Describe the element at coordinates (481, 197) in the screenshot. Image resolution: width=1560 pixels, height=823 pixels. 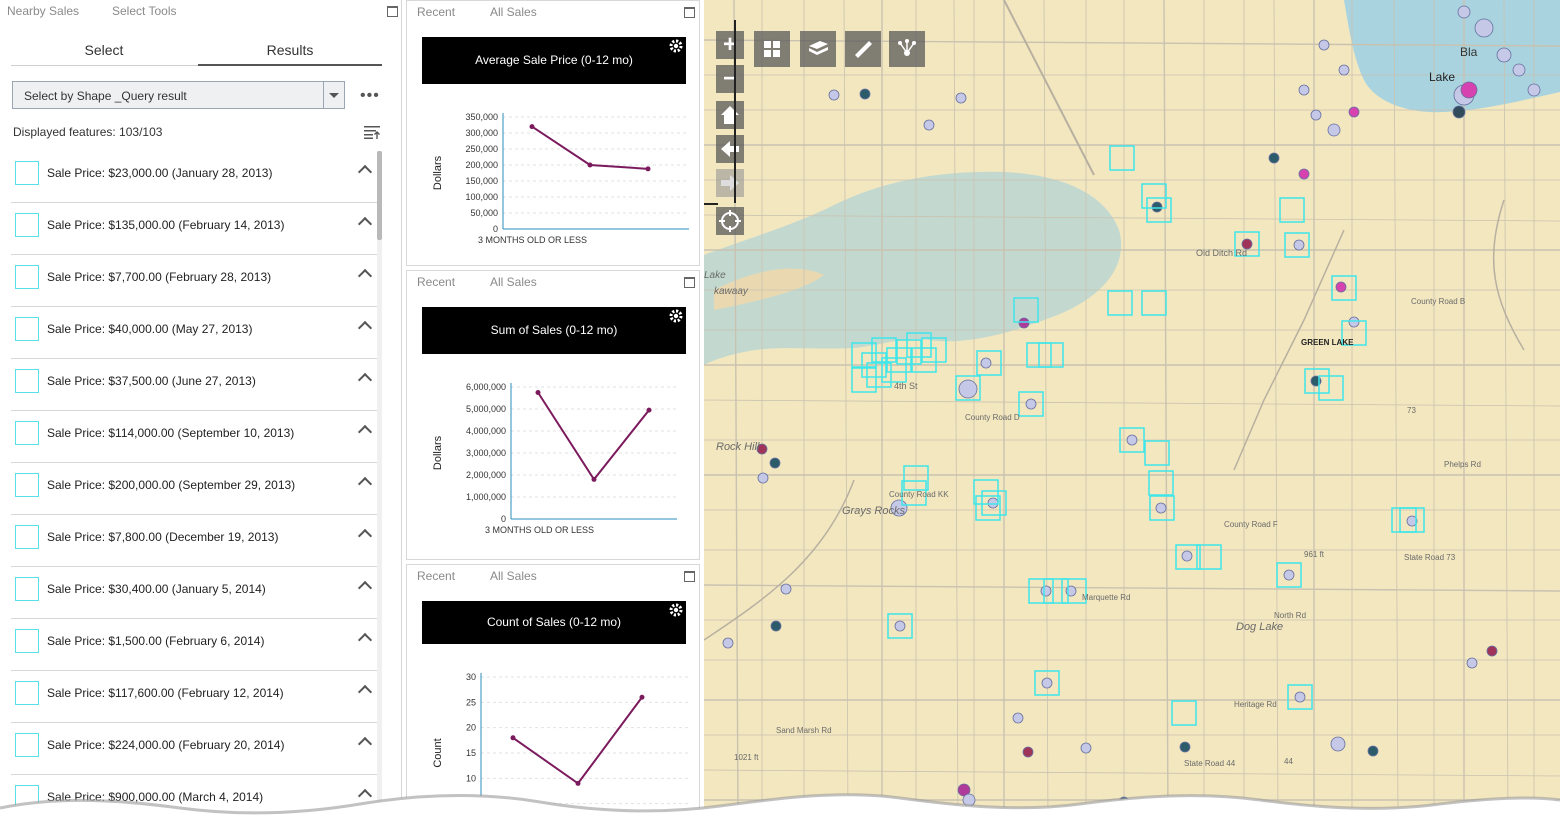
I see `y-tick-label: 100,000` at that location.